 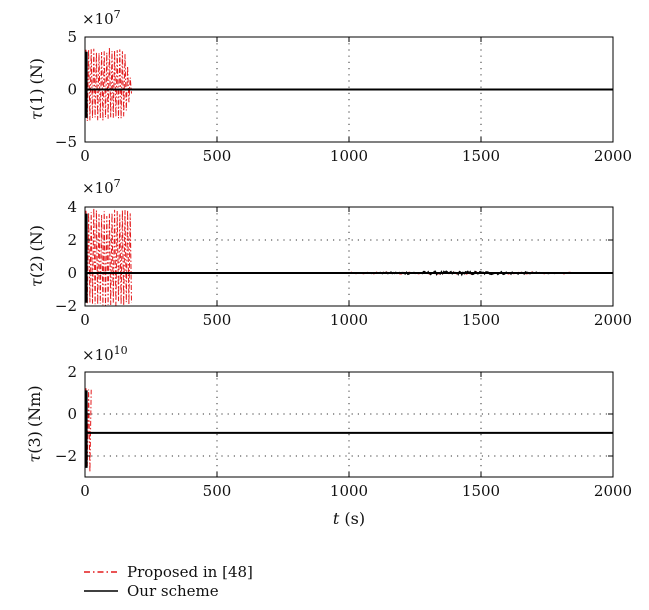 What do you see at coordinates (72, 207) in the screenshot?
I see `y-tick-label: 4` at bounding box center [72, 207].